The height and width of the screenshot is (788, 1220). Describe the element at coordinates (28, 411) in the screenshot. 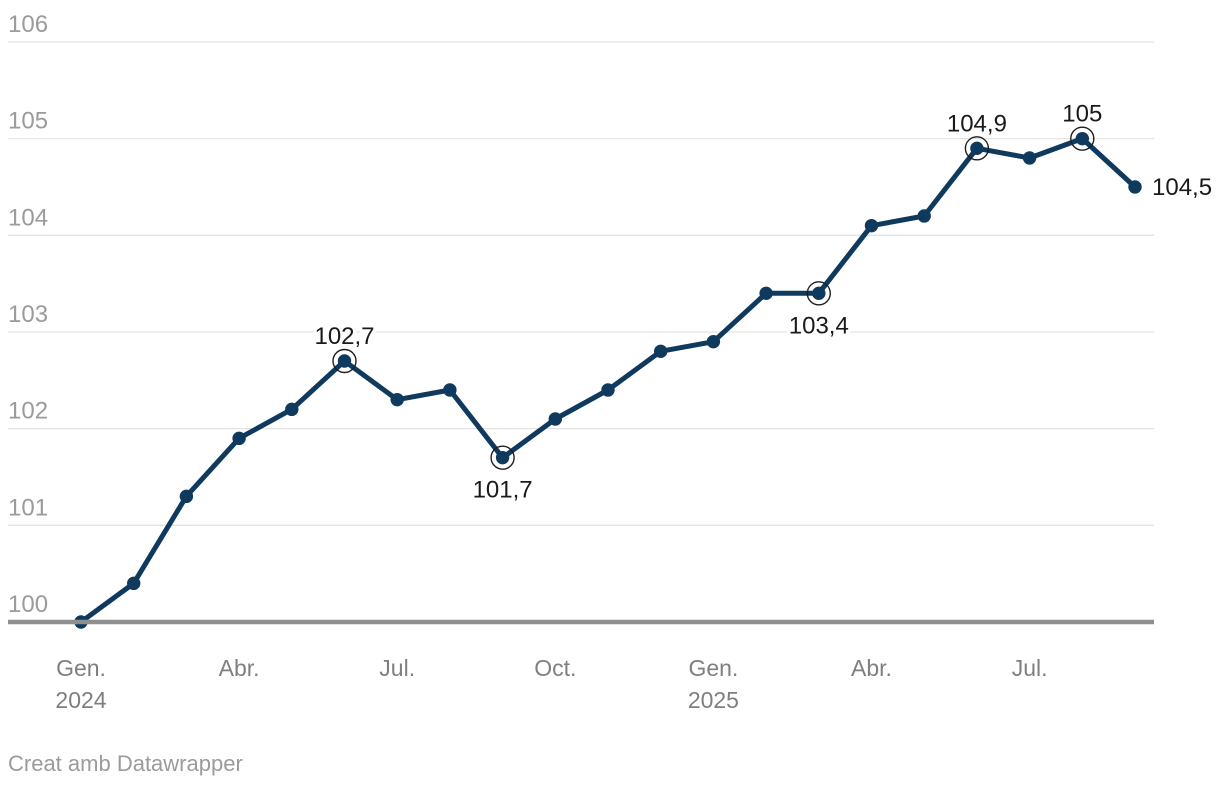

I see `y-tick-label: 102` at that location.